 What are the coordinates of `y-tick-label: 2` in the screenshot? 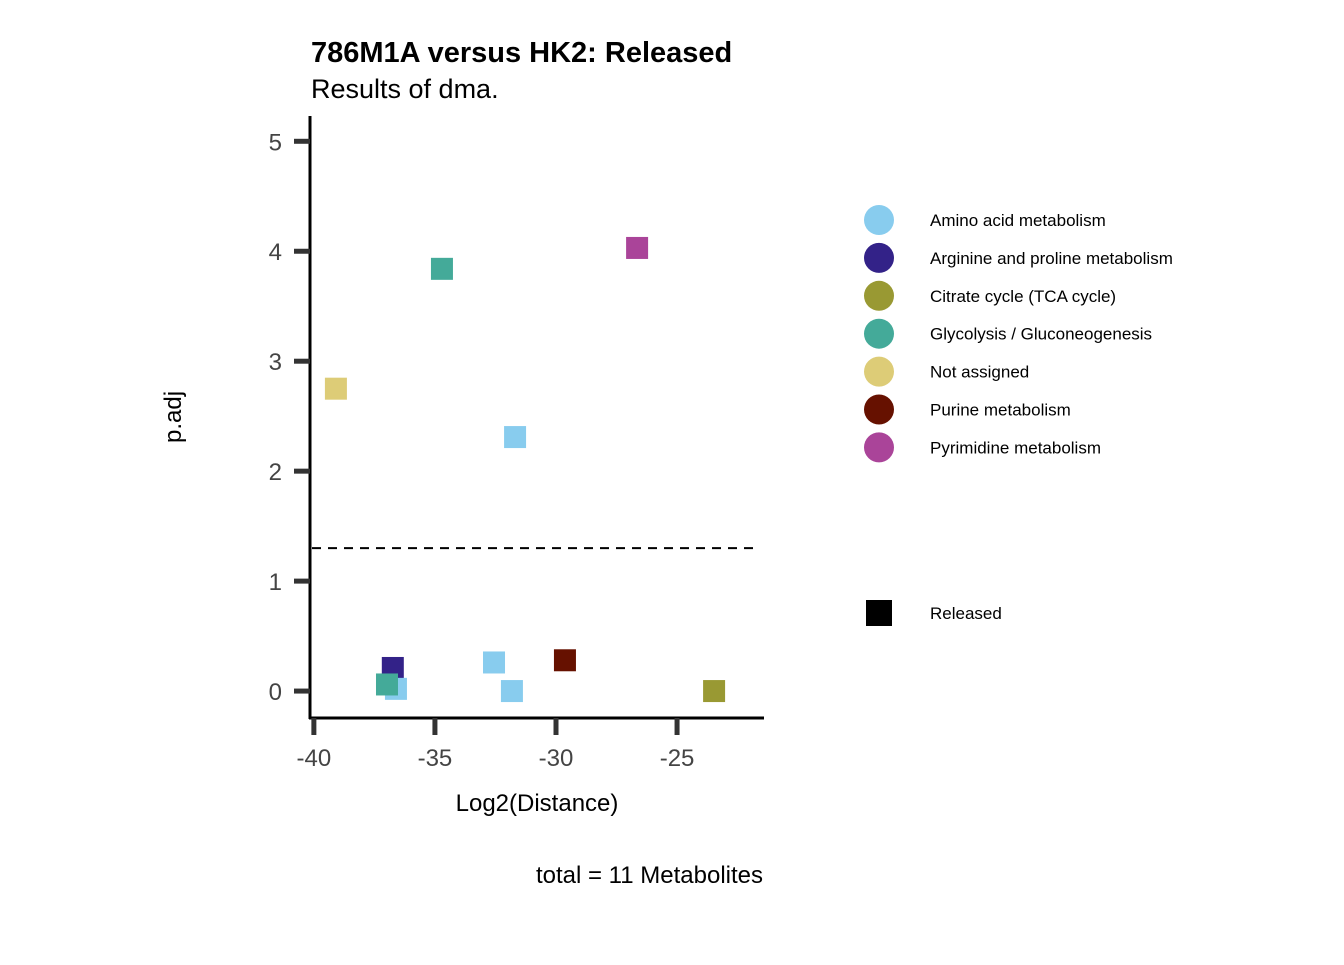 It's located at (275, 472).